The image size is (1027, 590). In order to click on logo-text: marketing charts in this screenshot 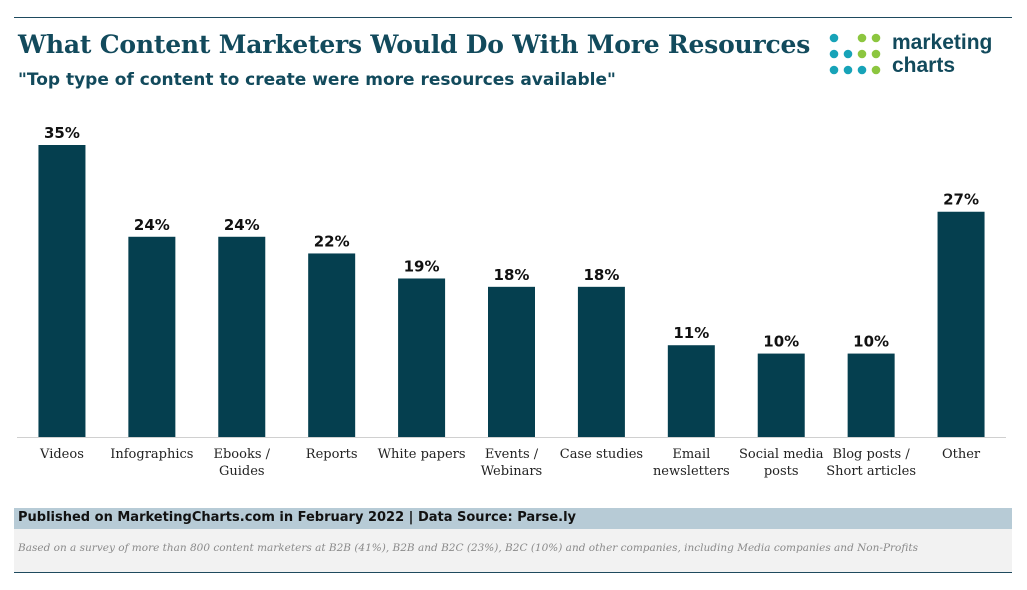, I will do `click(942, 54)`.